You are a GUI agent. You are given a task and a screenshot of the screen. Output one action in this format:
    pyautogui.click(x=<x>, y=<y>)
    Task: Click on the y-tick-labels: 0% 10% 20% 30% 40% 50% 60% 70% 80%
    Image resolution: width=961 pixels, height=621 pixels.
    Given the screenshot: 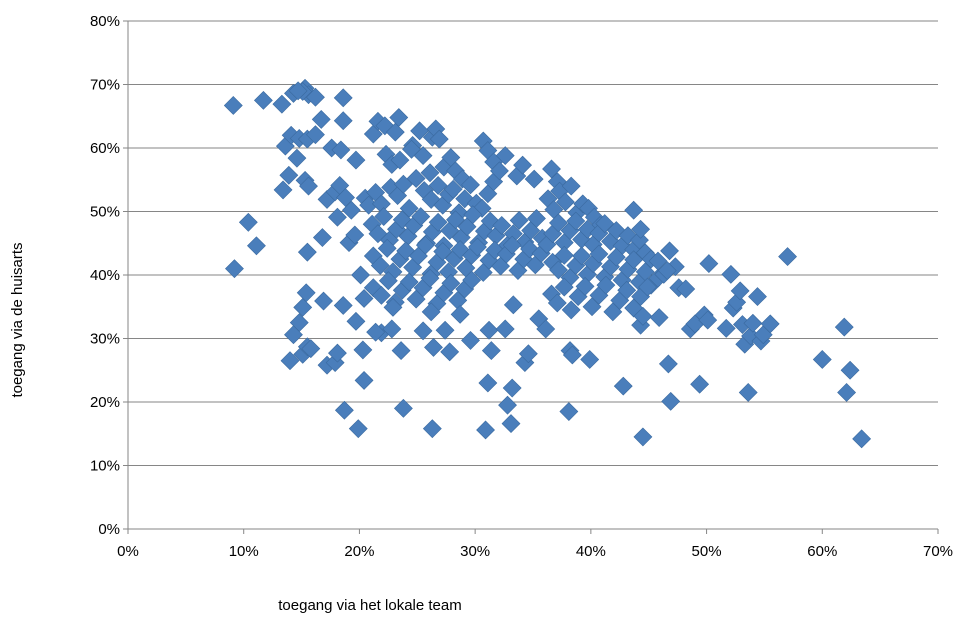 What is the action you would take?
    pyautogui.click(x=105, y=275)
    